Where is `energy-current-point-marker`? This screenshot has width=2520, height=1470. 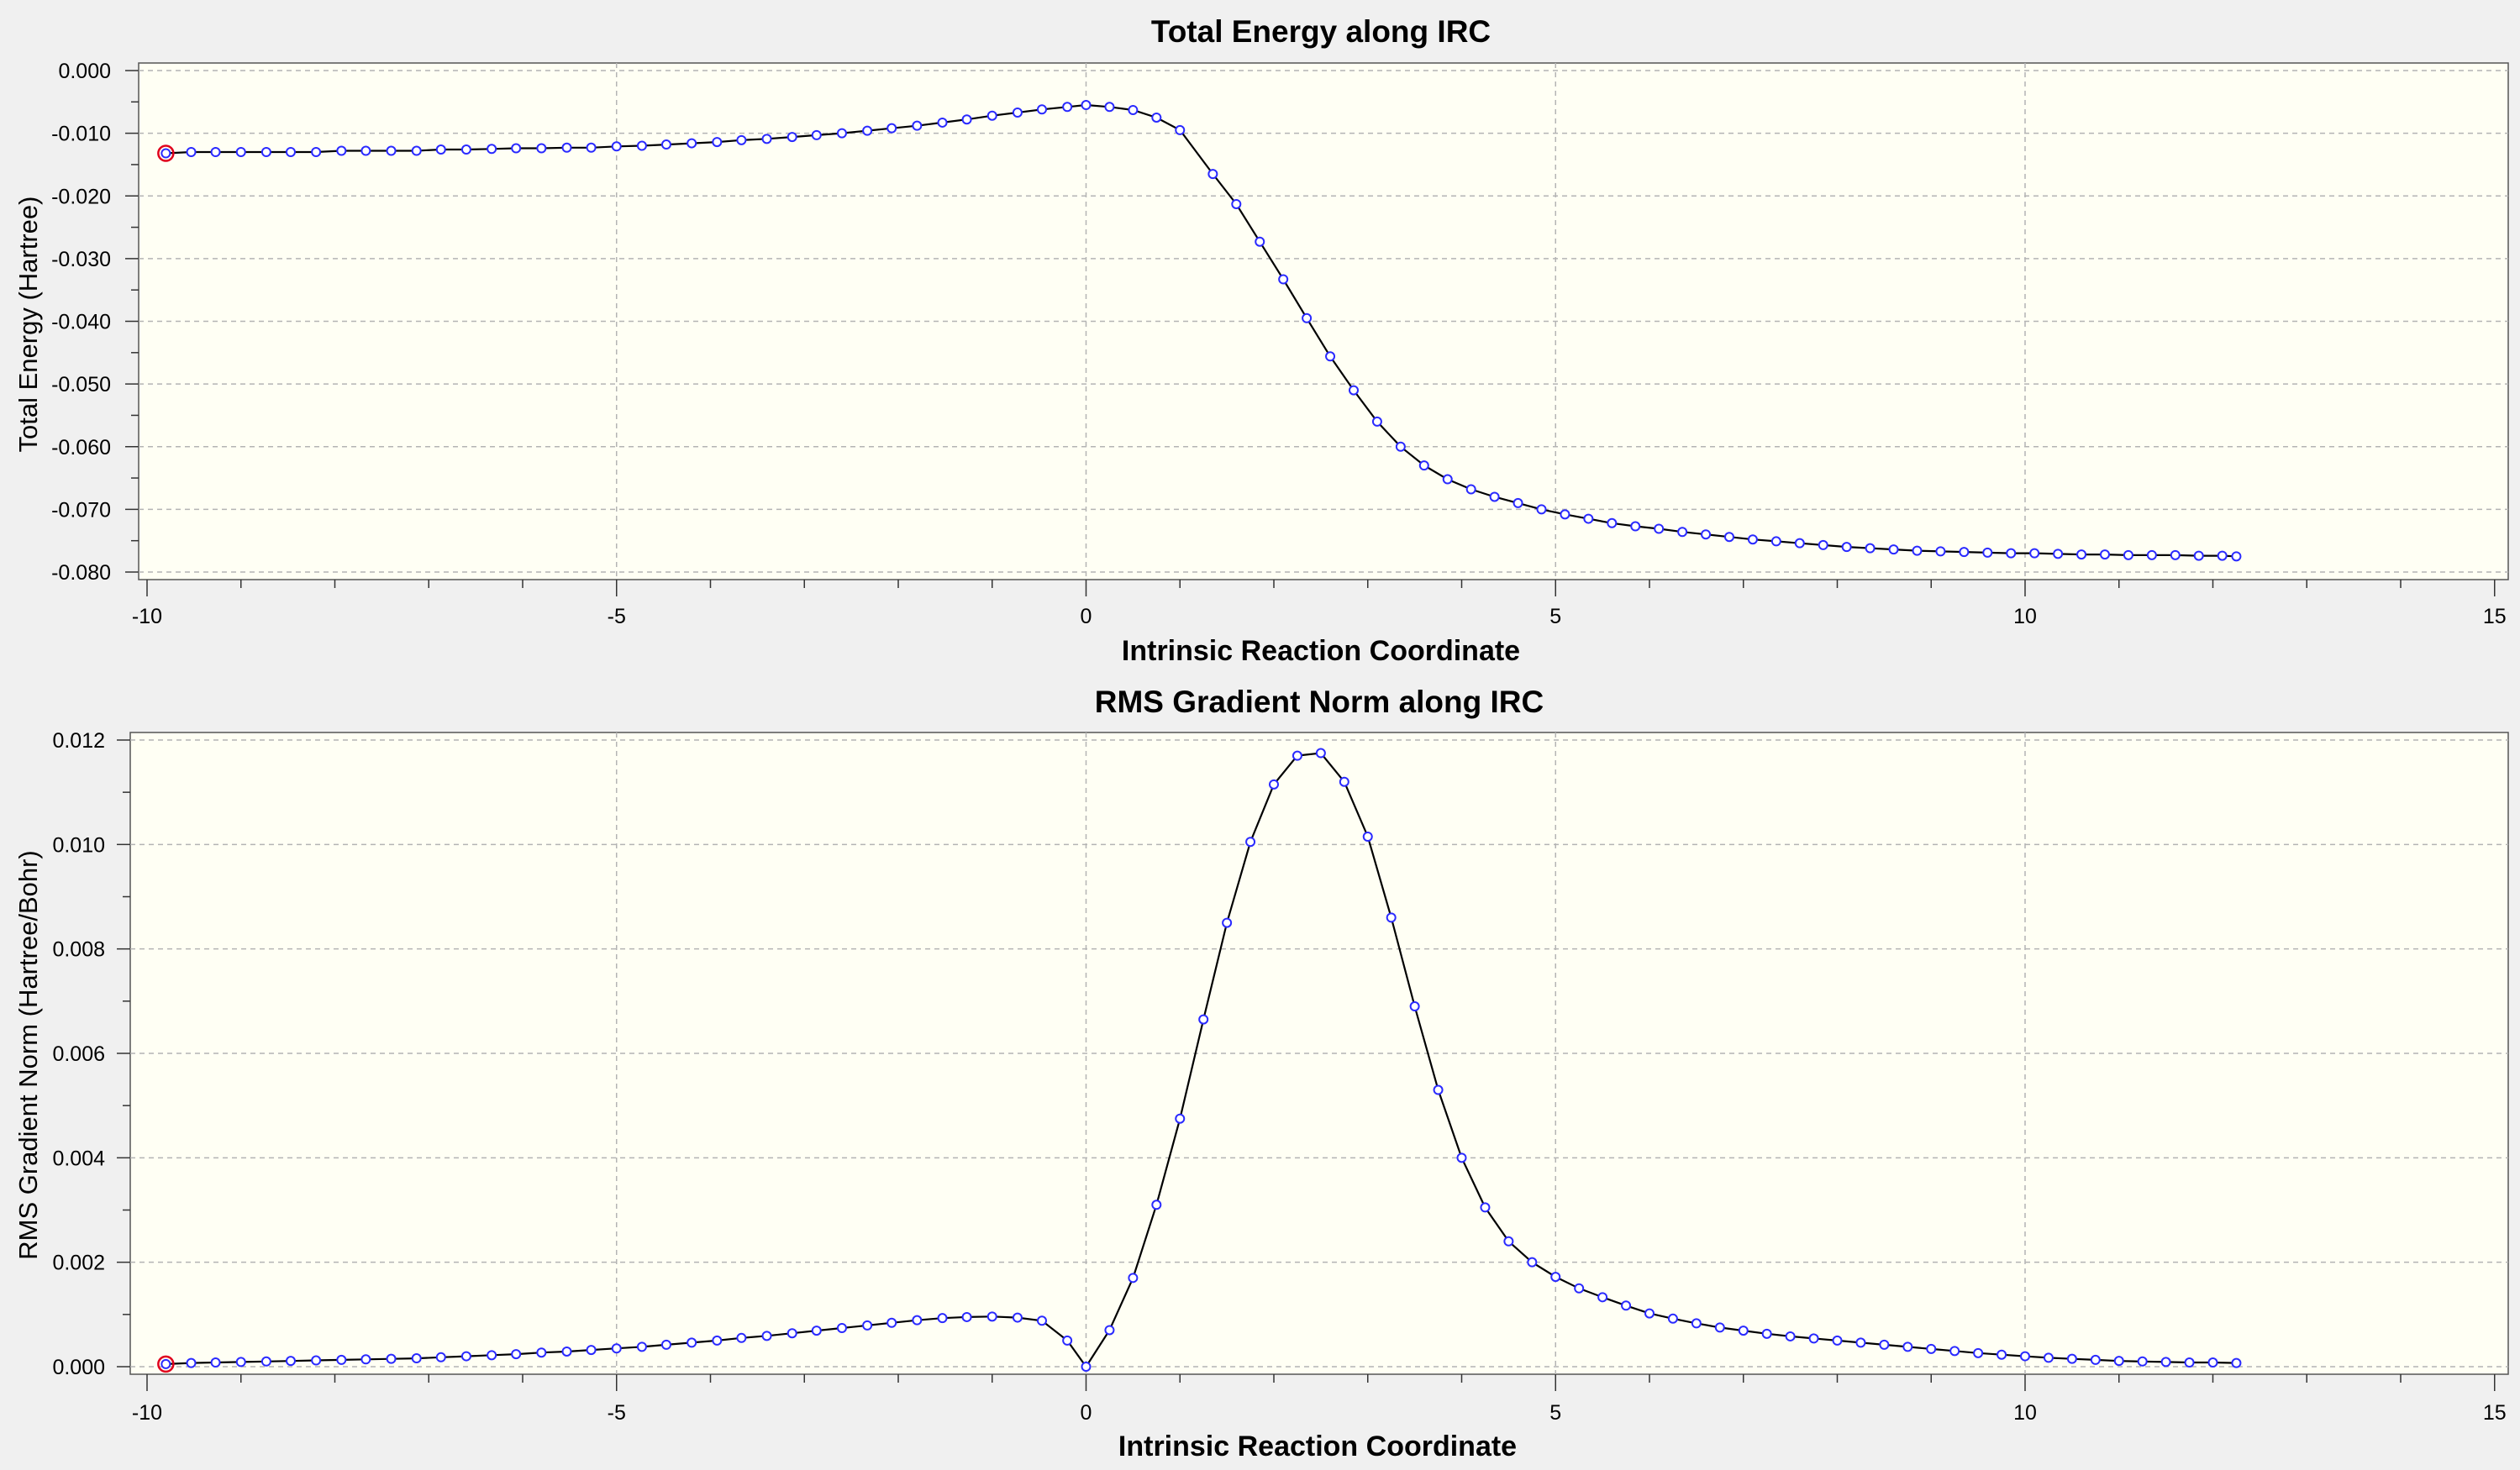
energy-current-point-marker is located at coordinates (166, 153).